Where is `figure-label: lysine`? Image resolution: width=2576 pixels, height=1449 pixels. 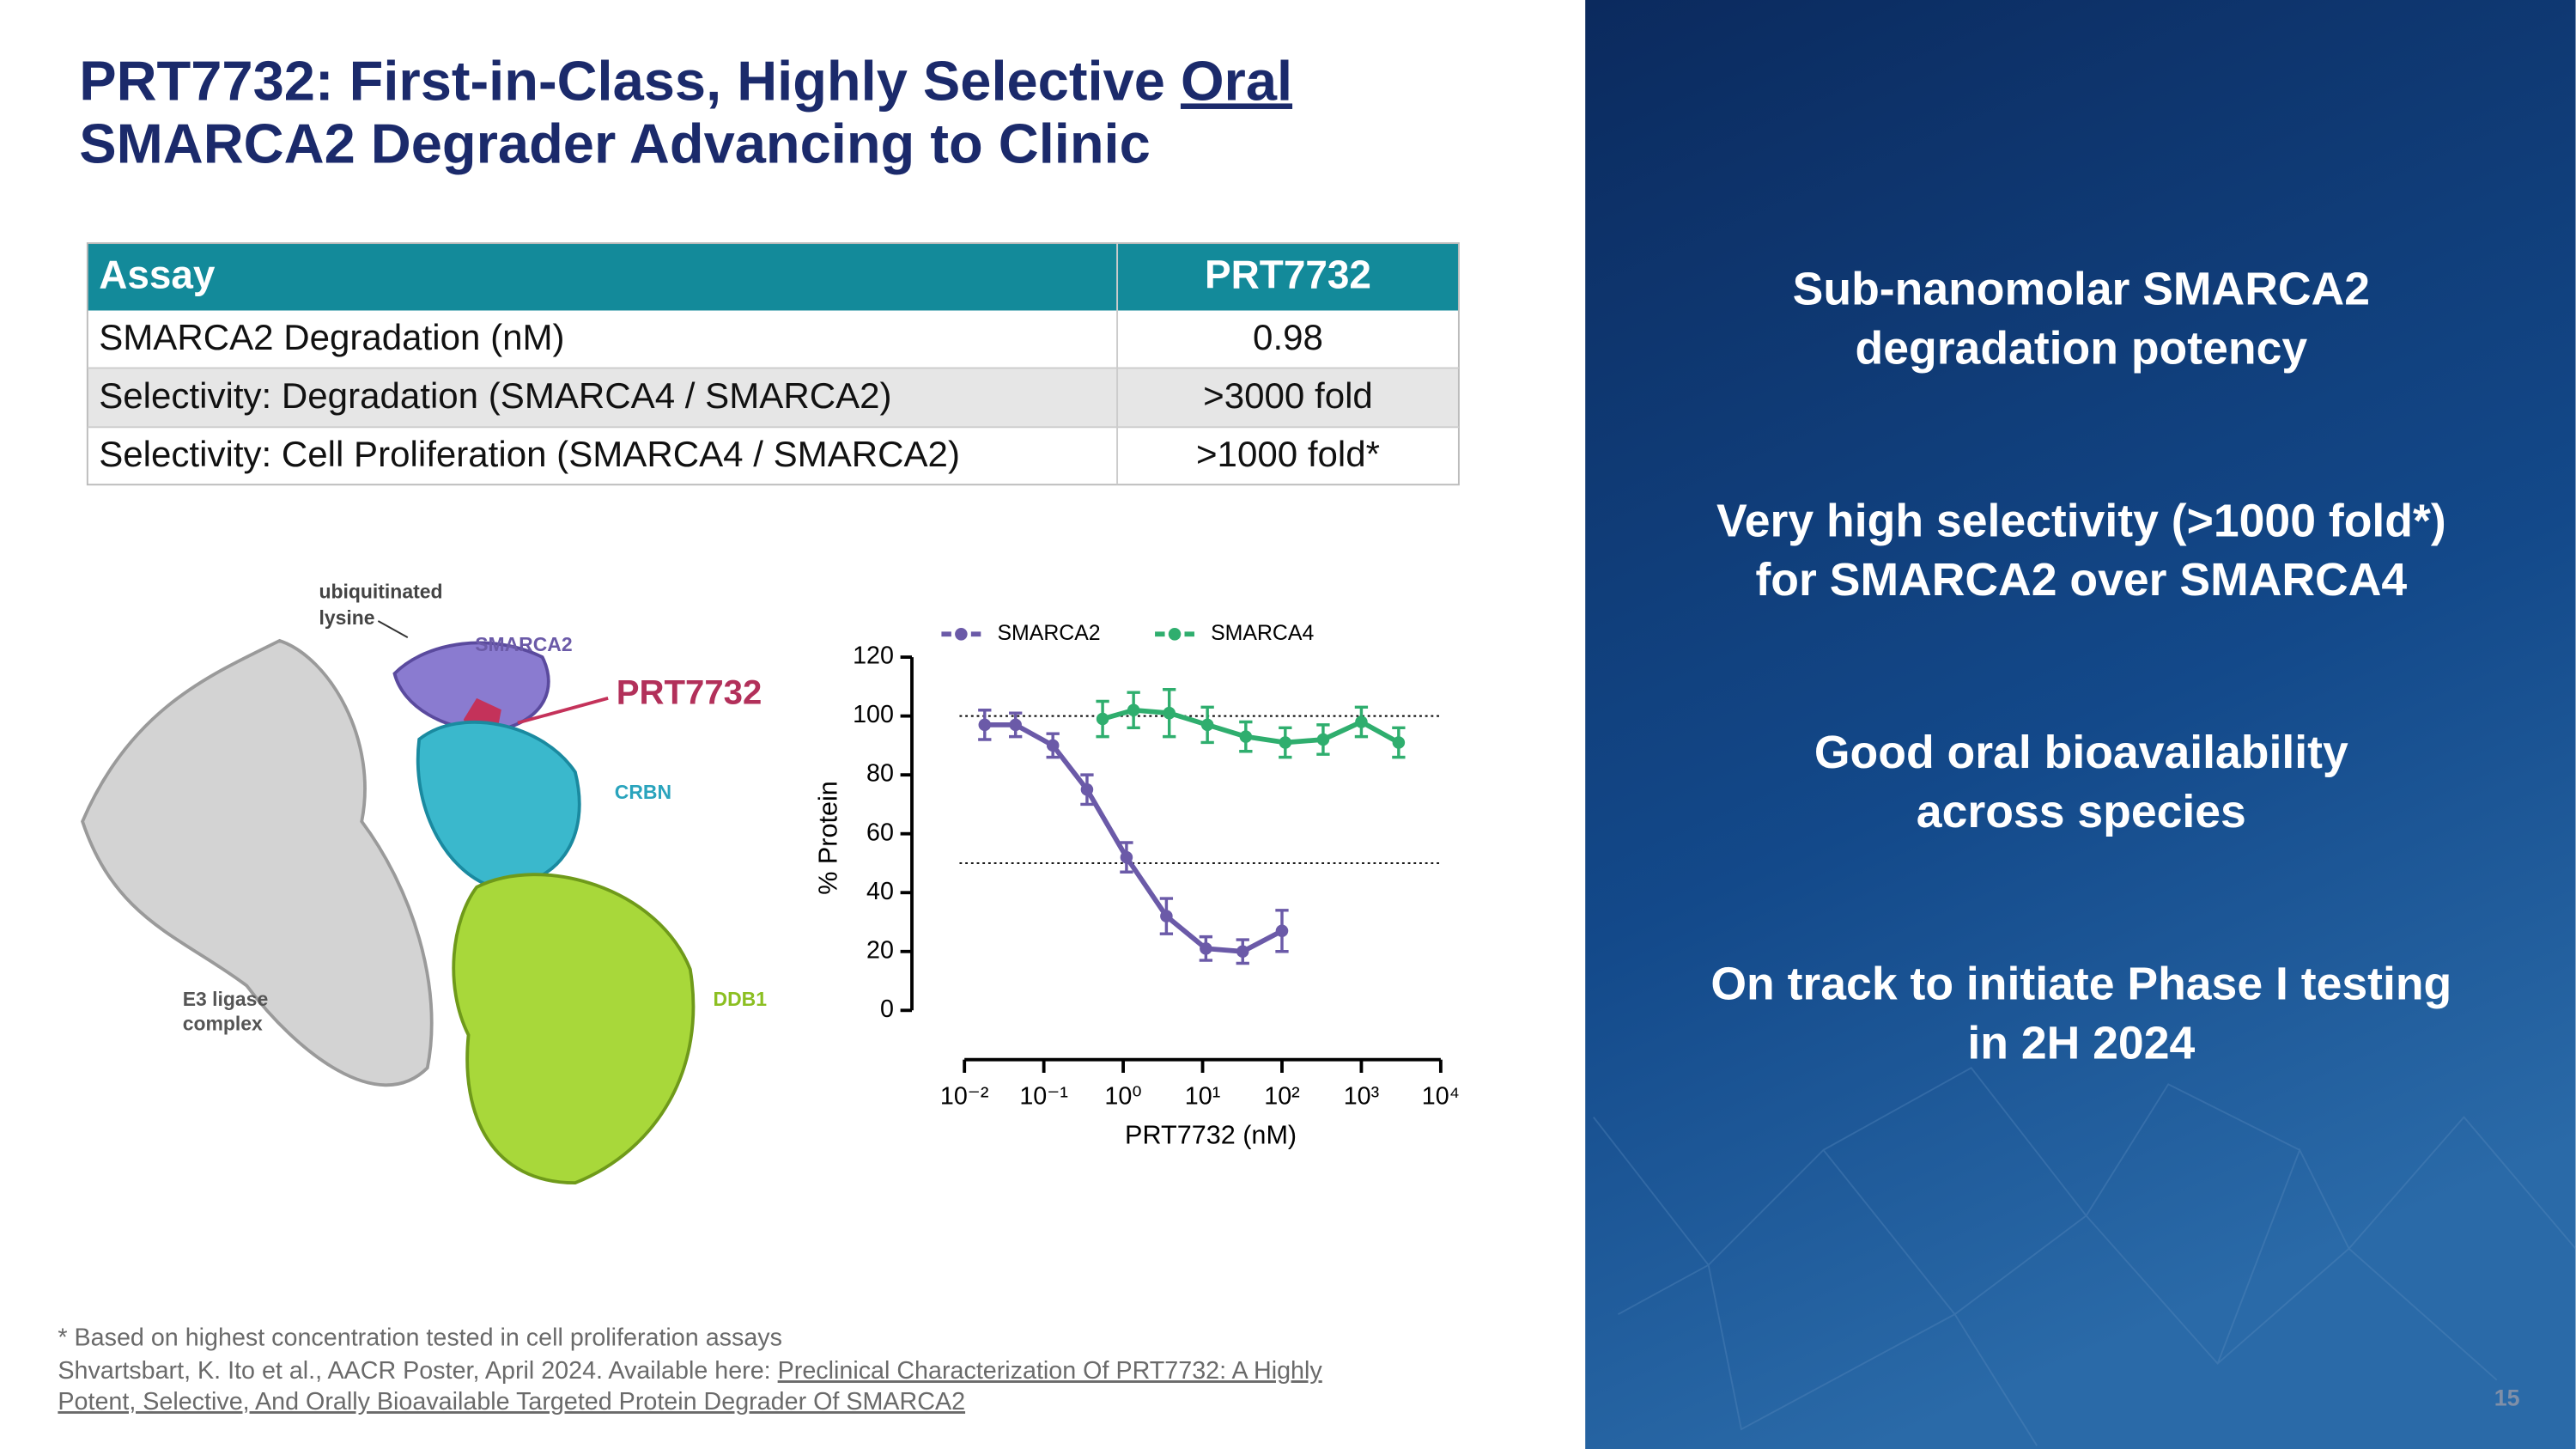 figure-label: lysine is located at coordinates (347, 617).